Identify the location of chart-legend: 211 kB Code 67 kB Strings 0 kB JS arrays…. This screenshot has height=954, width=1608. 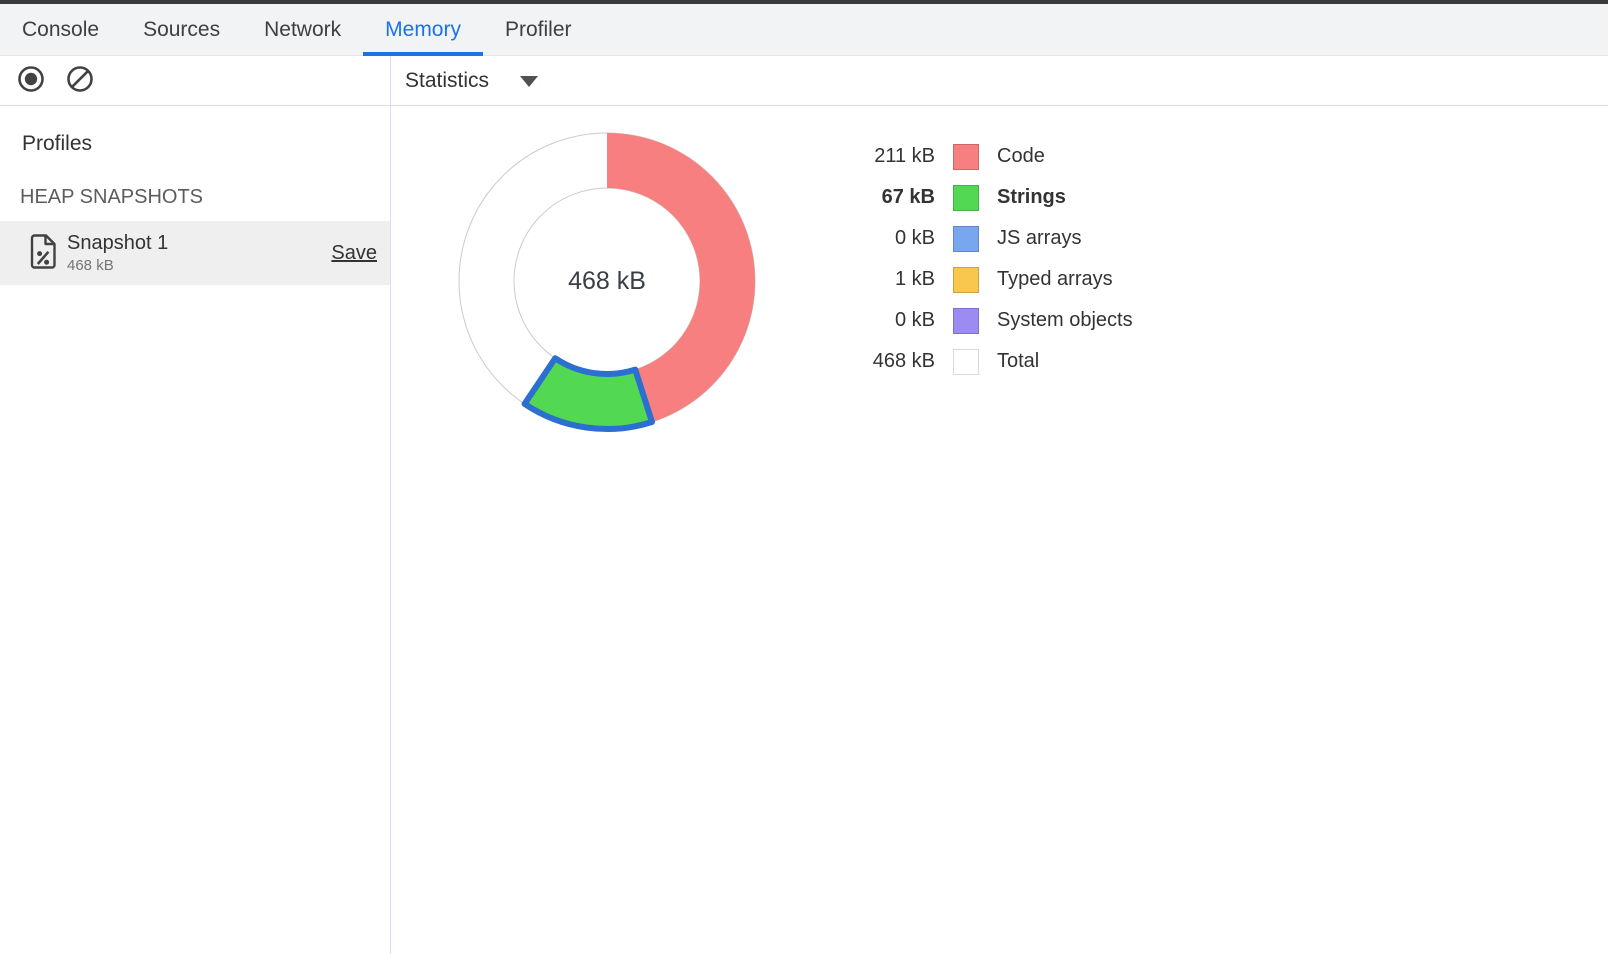
(989, 259).